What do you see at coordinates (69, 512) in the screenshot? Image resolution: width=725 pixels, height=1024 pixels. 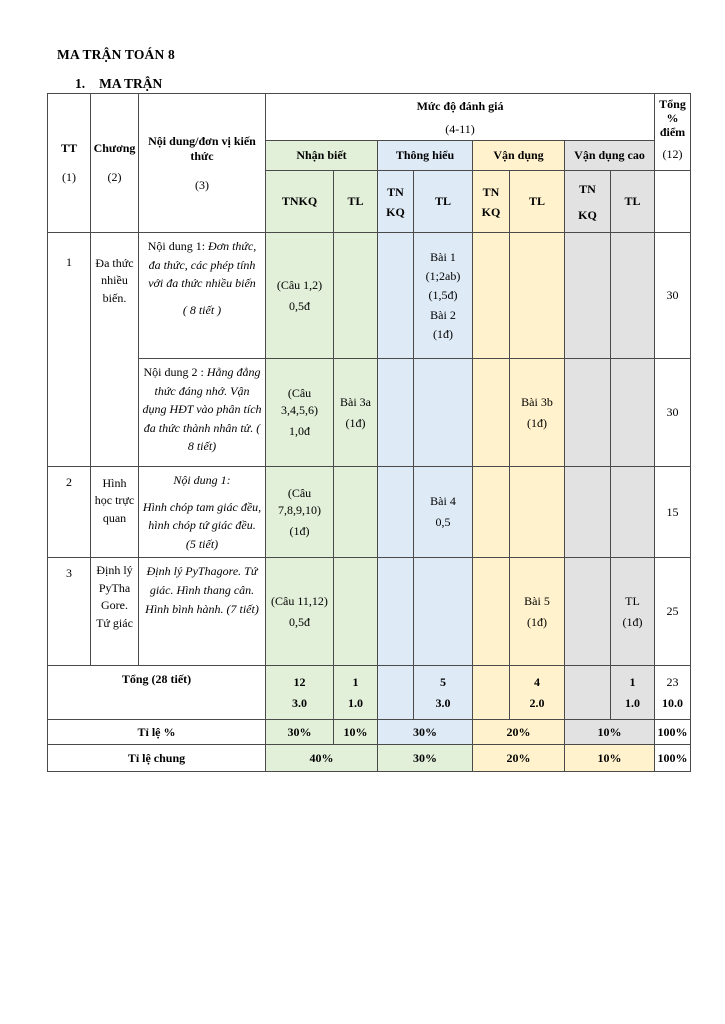 I see `cell-tt-2: 2` at bounding box center [69, 512].